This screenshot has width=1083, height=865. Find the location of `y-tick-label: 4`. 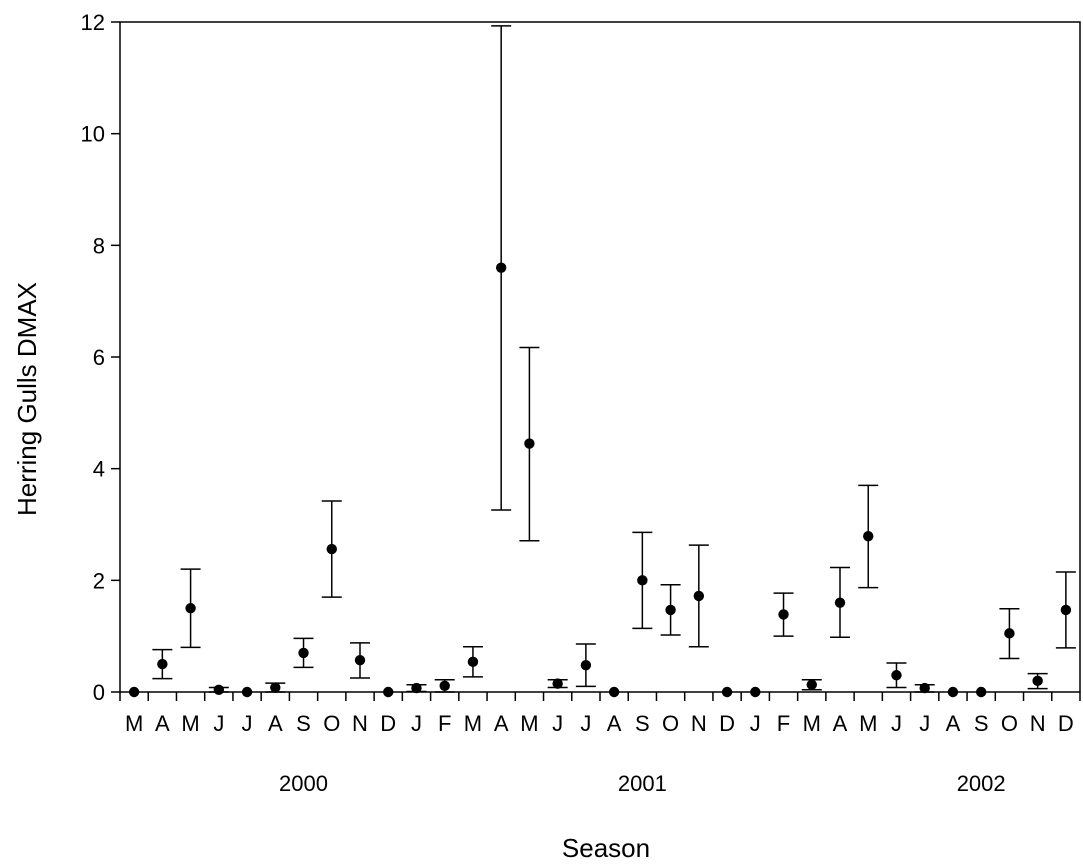

y-tick-label: 4 is located at coordinates (99, 469).